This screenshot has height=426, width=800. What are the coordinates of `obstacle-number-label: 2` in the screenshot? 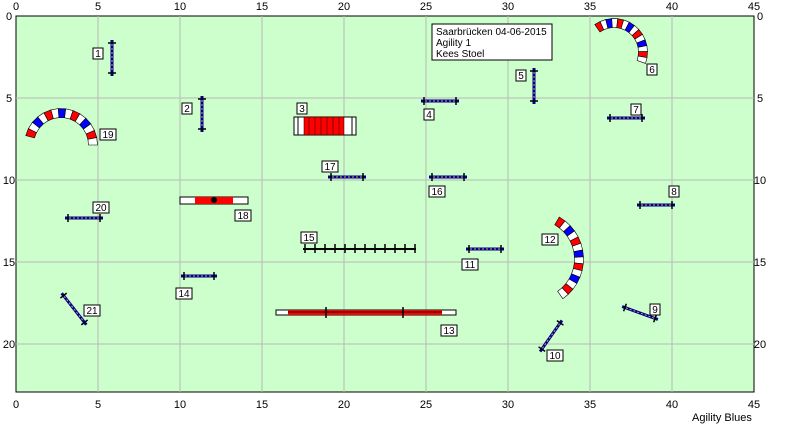 It's located at (187, 108).